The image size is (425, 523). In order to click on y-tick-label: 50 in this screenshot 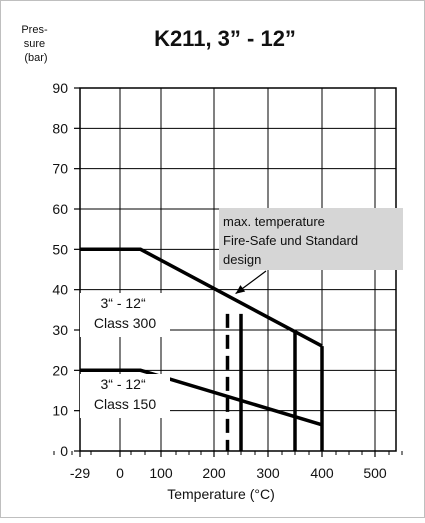, I will do `click(60, 249)`.